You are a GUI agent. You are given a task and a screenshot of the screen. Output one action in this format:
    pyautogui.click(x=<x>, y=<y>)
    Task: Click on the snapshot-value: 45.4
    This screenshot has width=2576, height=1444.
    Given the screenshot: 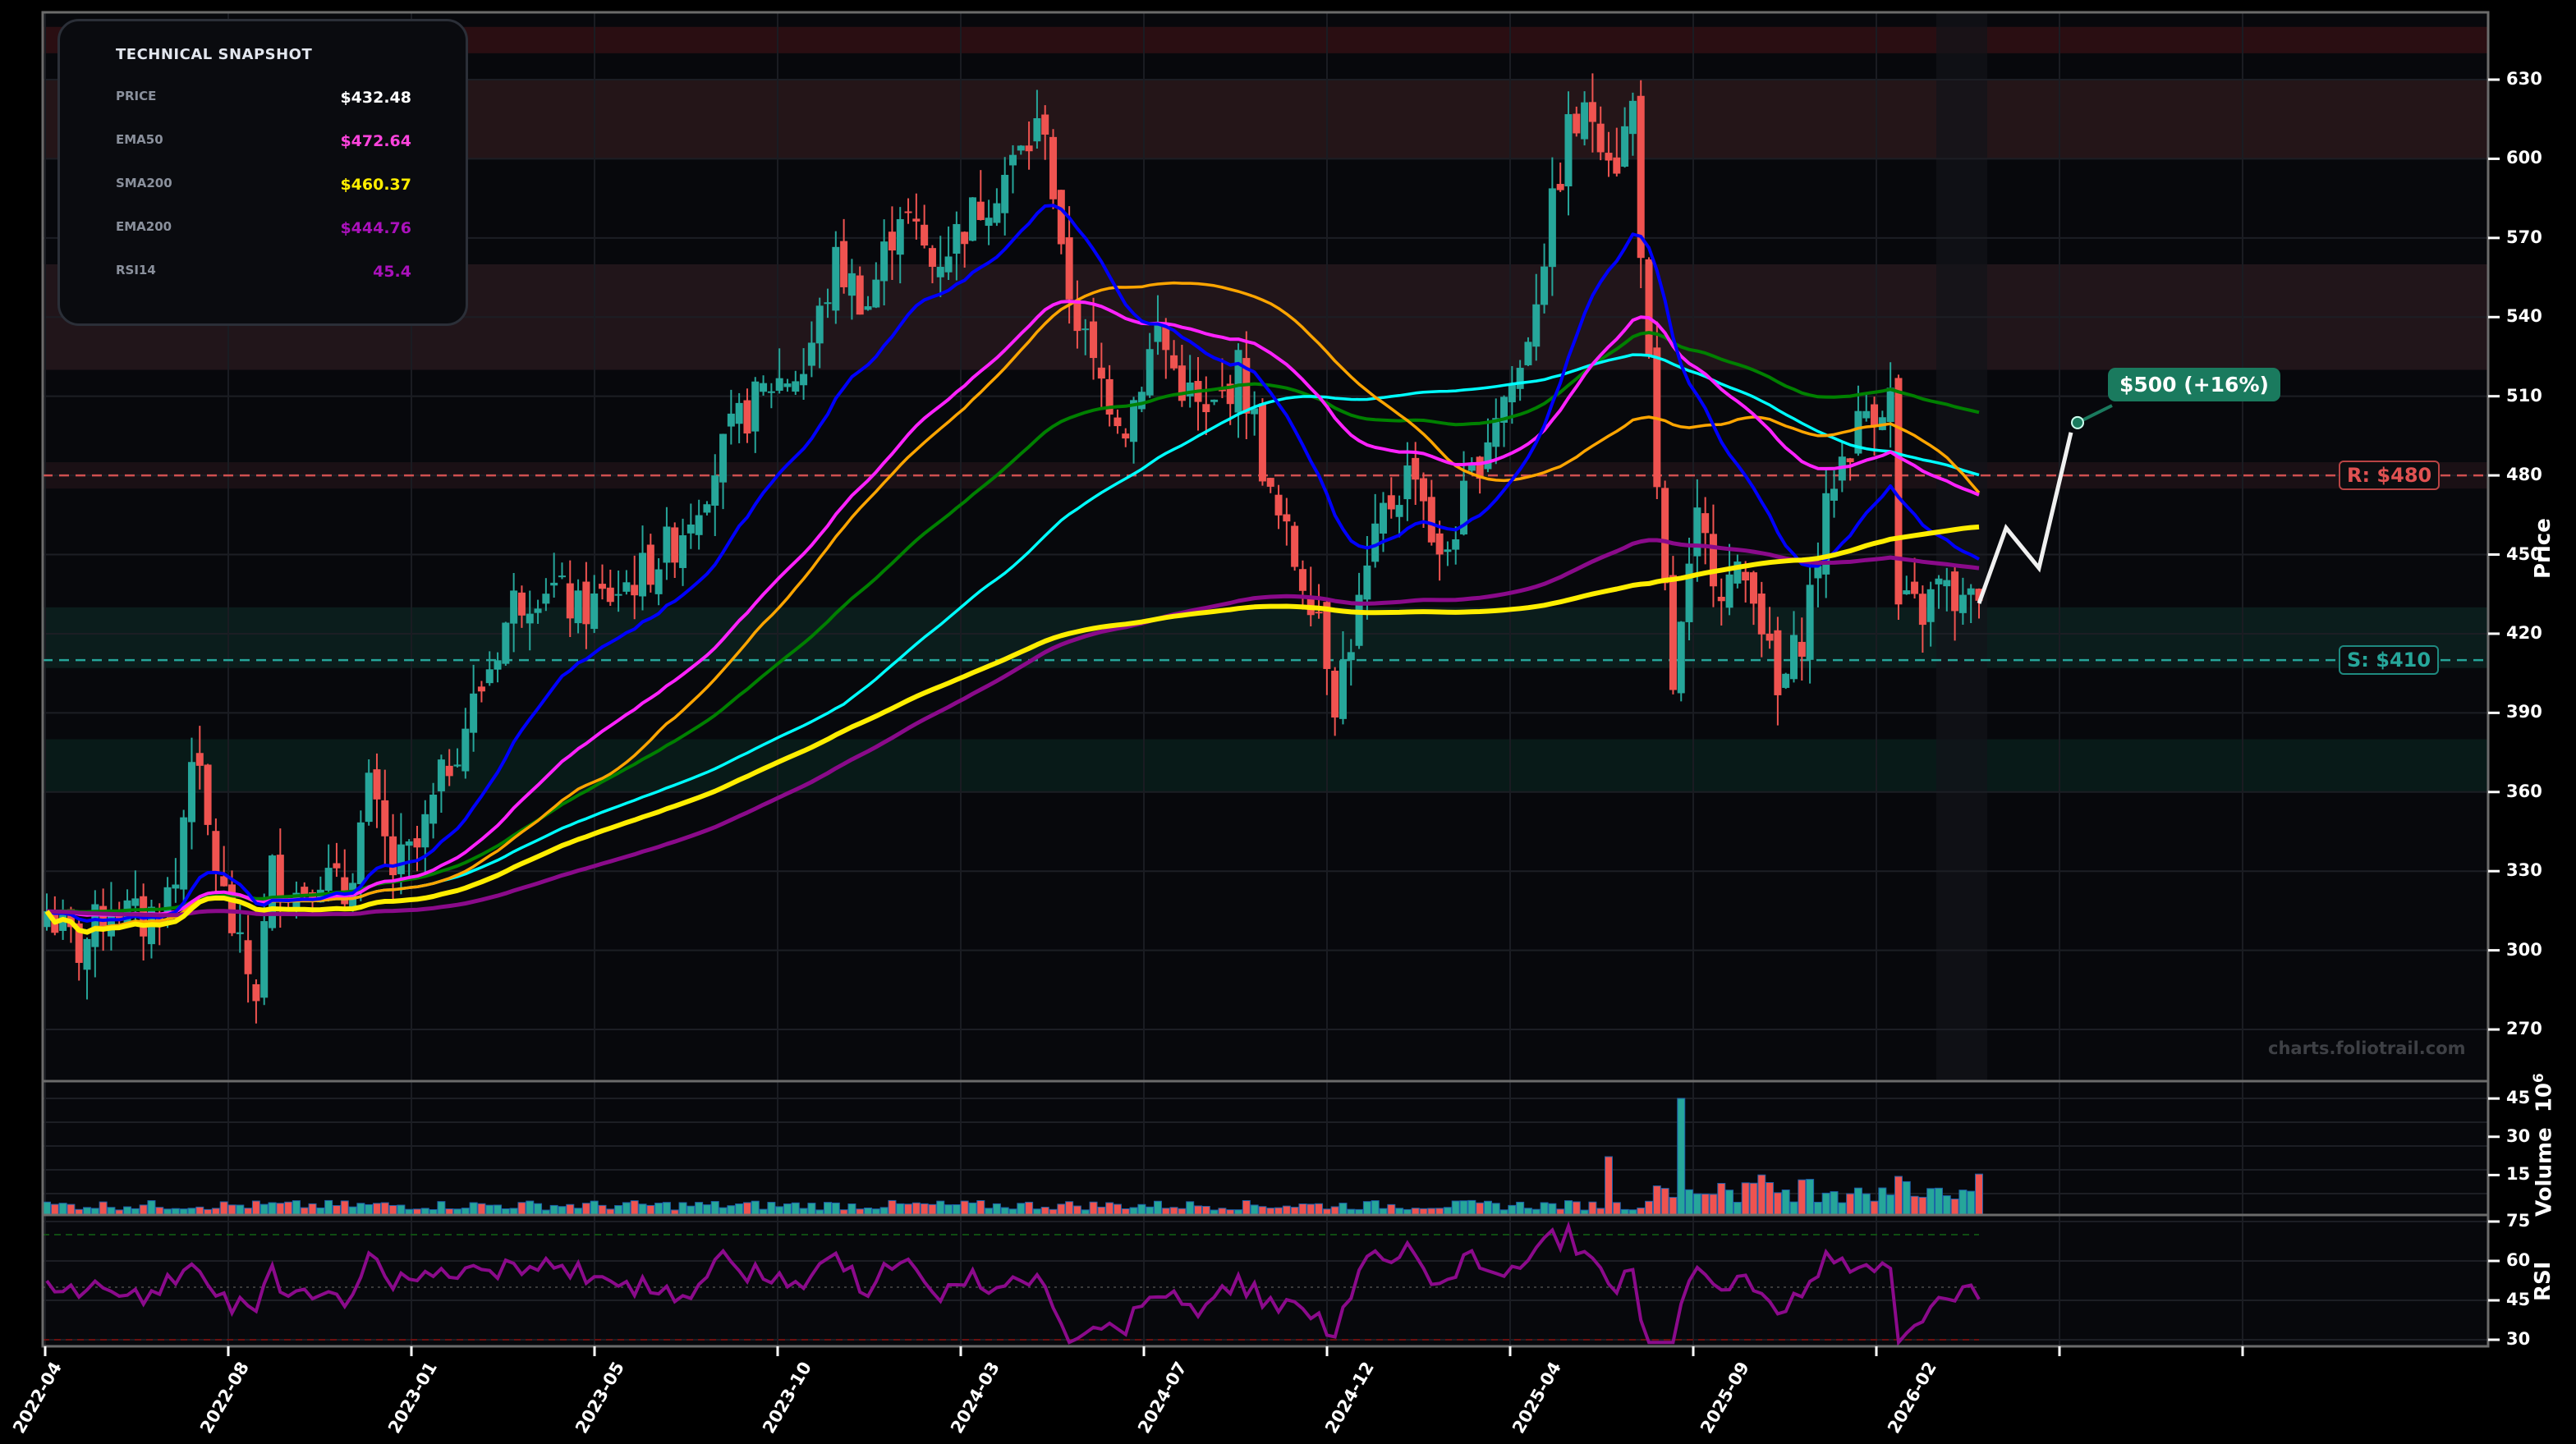 What is the action you would take?
    pyautogui.click(x=392, y=272)
    